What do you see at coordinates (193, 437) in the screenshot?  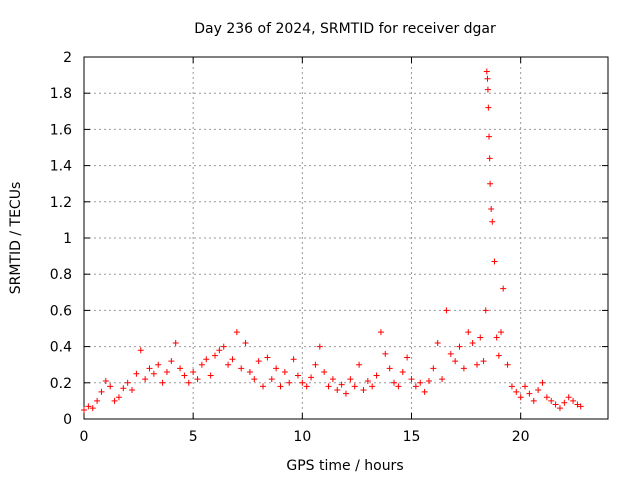 I see `x-tick-label: 5` at bounding box center [193, 437].